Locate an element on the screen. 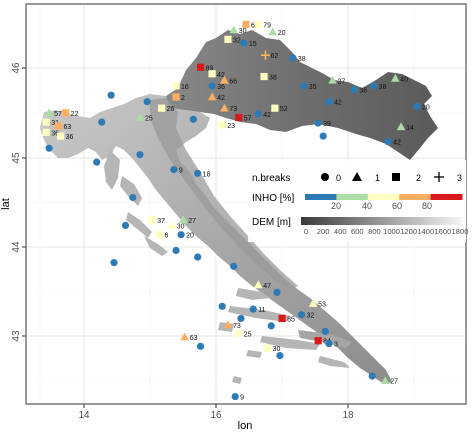  station-label: 40 is located at coordinates (404, 79).